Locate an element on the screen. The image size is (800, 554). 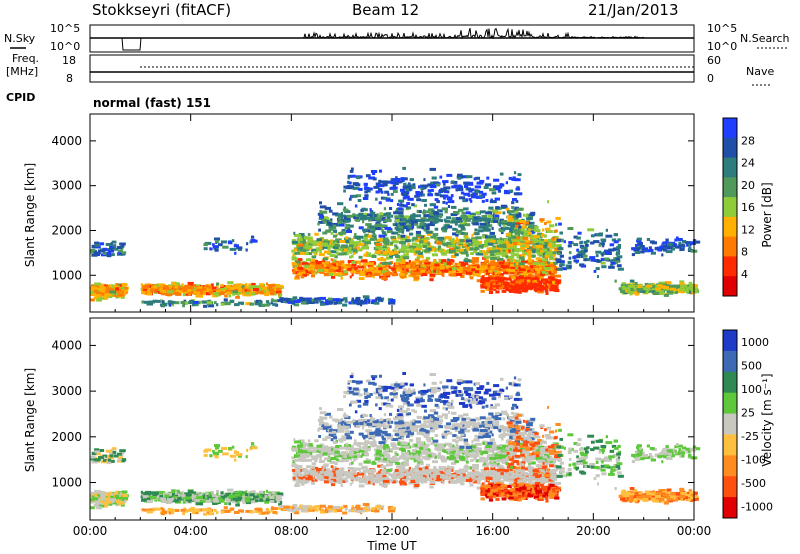
freq-label: Freq. is located at coordinates (25, 58).